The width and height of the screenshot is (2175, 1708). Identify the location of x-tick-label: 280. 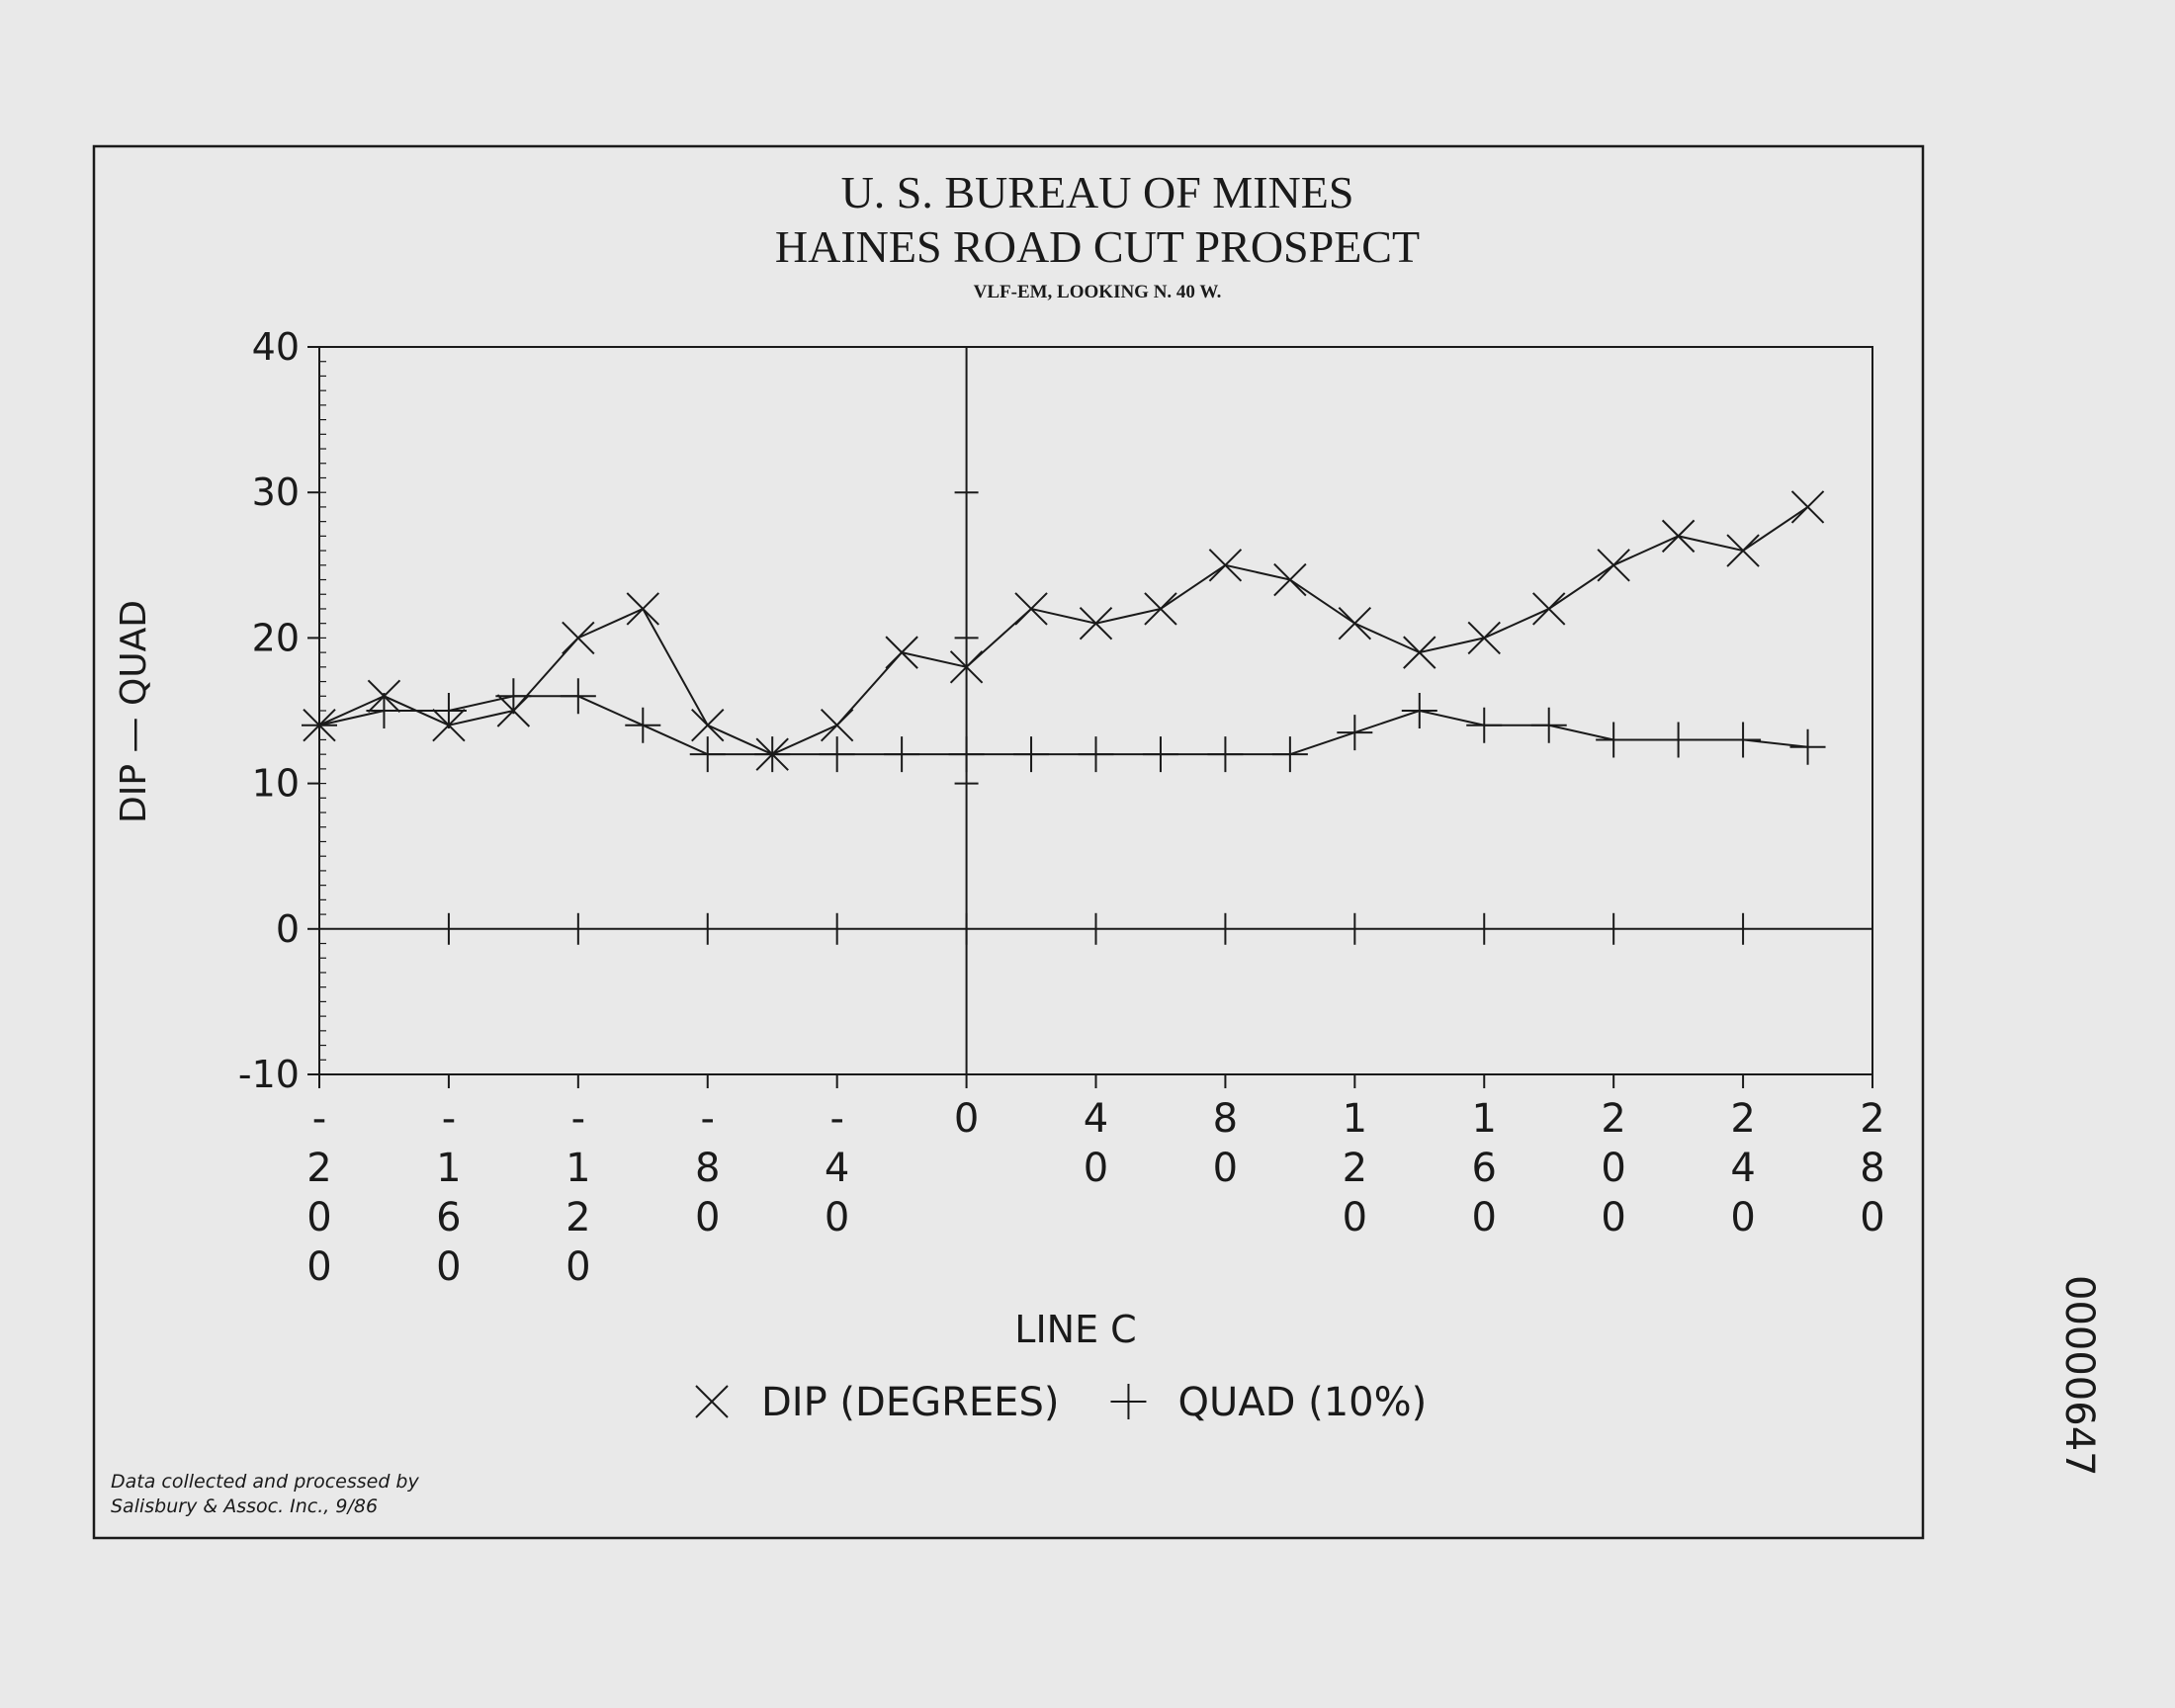
(1872, 1170).